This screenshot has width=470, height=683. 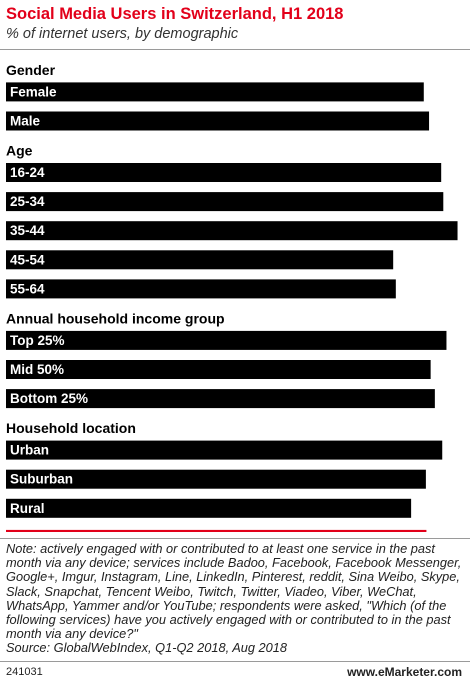 What do you see at coordinates (432, 230) in the screenshot?
I see `value-label: 85.6%` at bounding box center [432, 230].